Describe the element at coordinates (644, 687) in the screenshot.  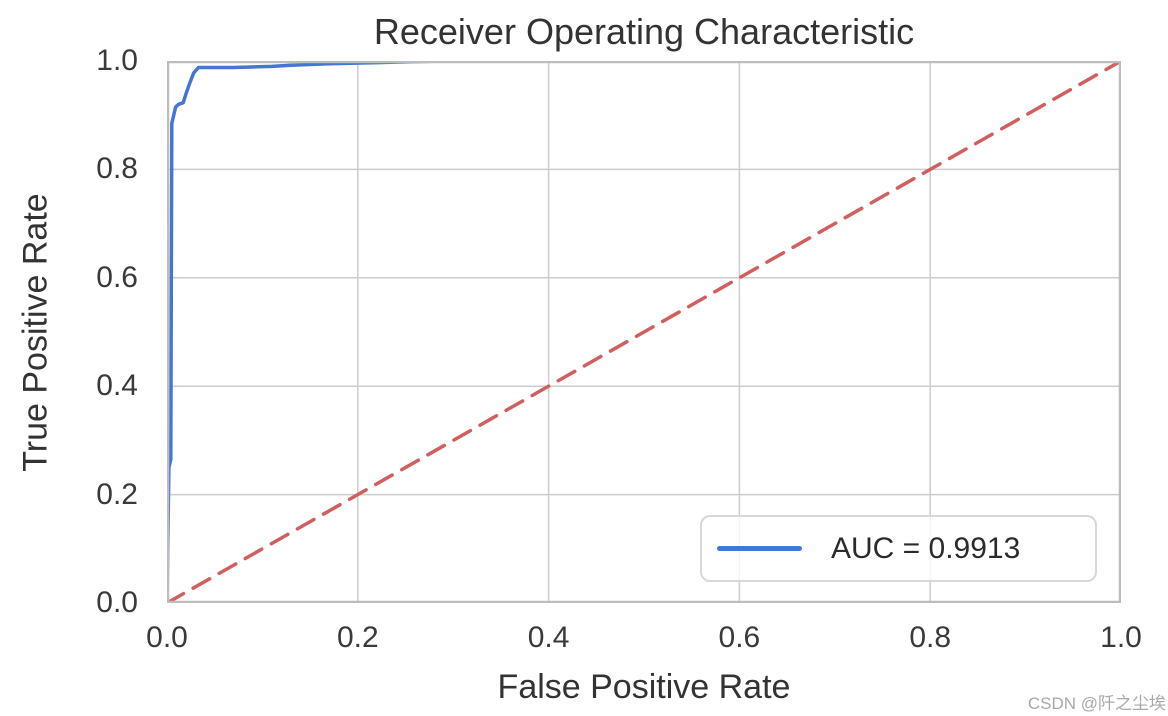
I see `x-axis-label: False Positive Rate` at that location.